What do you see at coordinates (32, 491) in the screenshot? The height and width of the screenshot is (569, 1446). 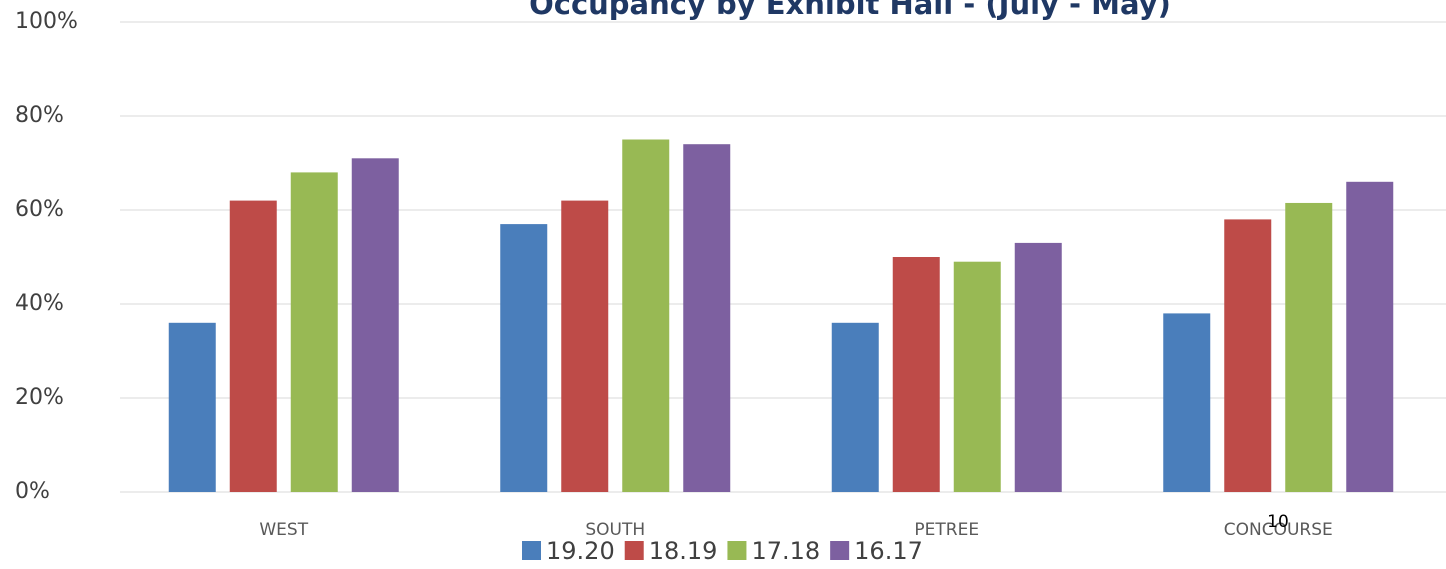 I see `y-tick-label: 0%` at bounding box center [32, 491].